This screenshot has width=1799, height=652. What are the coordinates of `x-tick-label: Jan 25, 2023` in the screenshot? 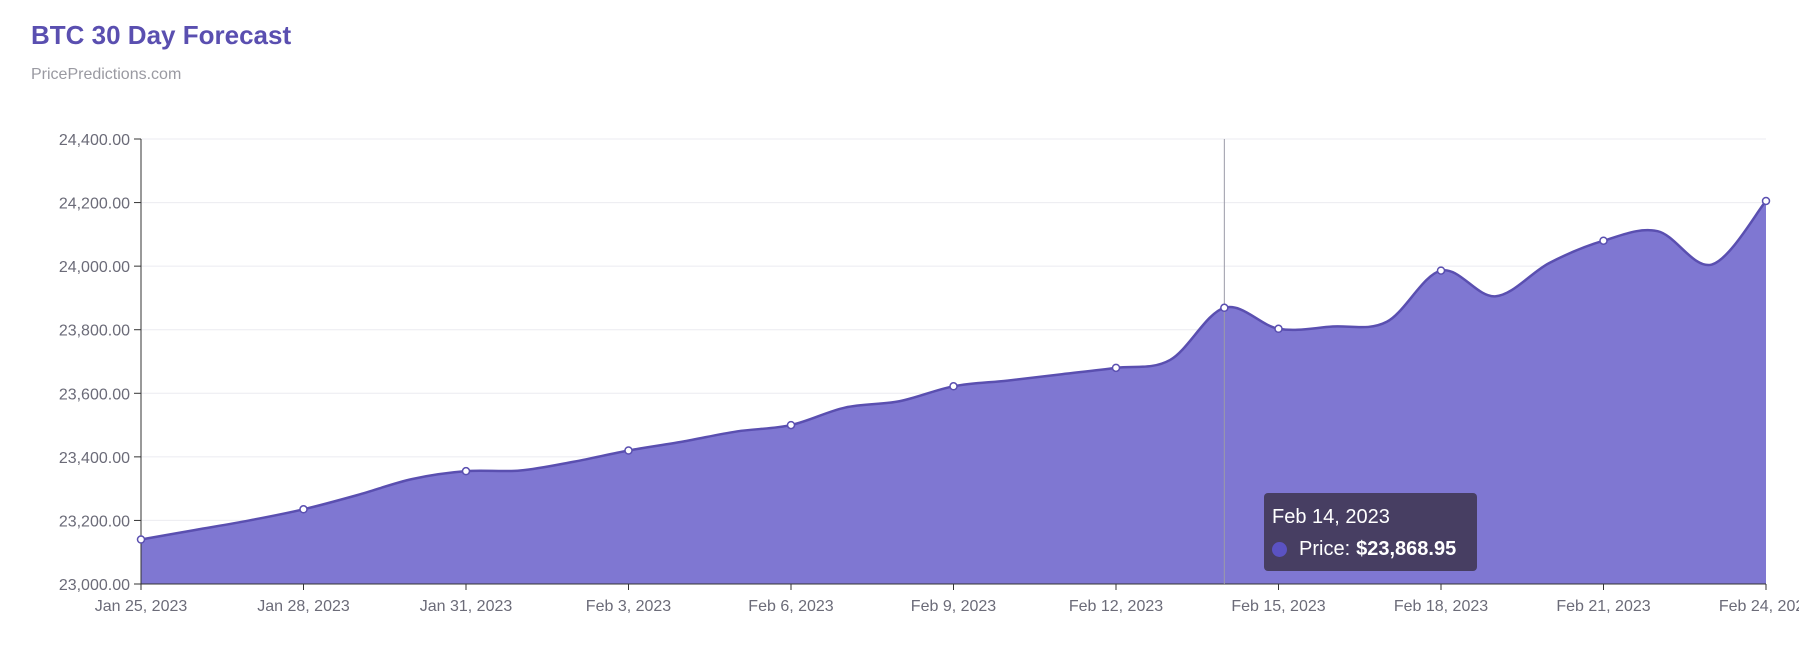 It's located at (141, 606).